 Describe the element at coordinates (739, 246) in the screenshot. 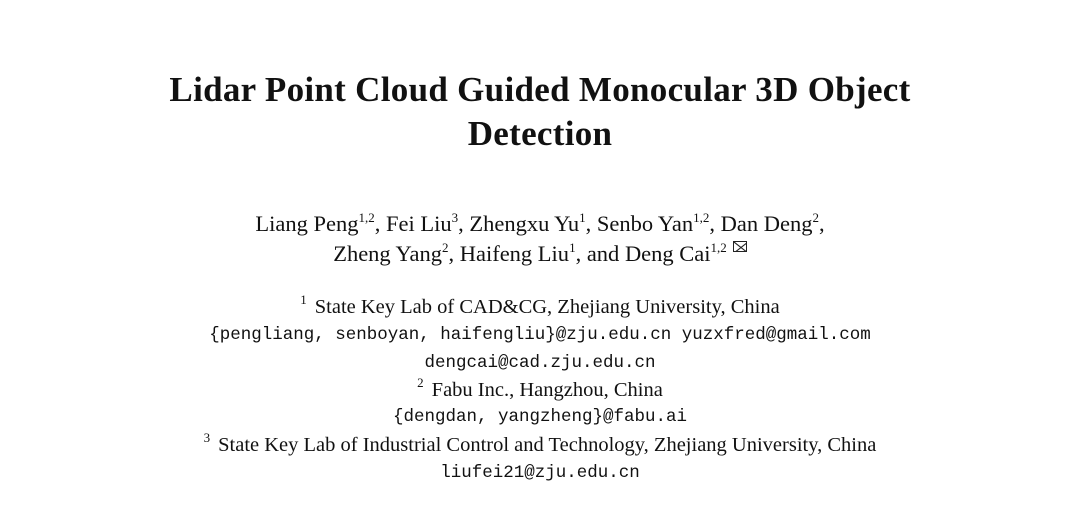

I see `envelope-icon` at that location.